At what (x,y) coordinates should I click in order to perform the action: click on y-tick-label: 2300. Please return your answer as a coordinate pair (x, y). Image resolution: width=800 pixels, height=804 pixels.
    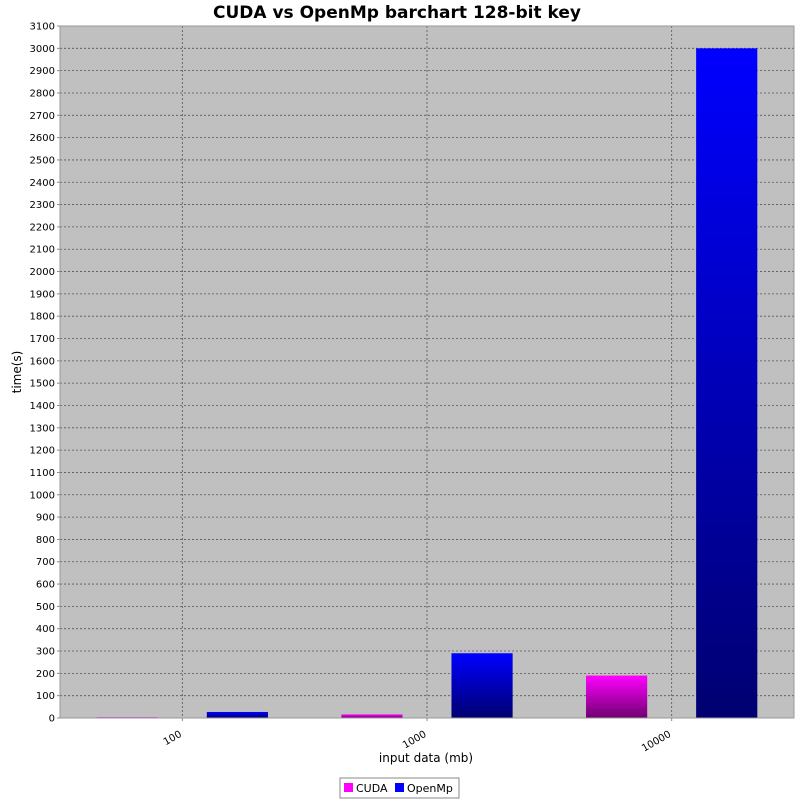
    Looking at the image, I should click on (42, 205).